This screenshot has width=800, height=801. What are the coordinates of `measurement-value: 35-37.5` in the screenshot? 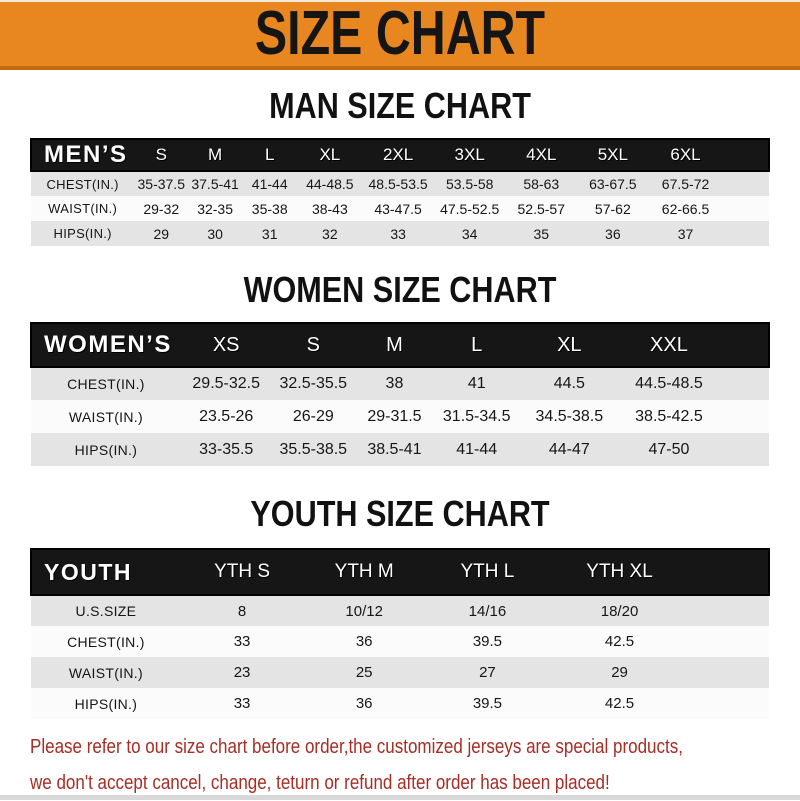 It's located at (161, 184).